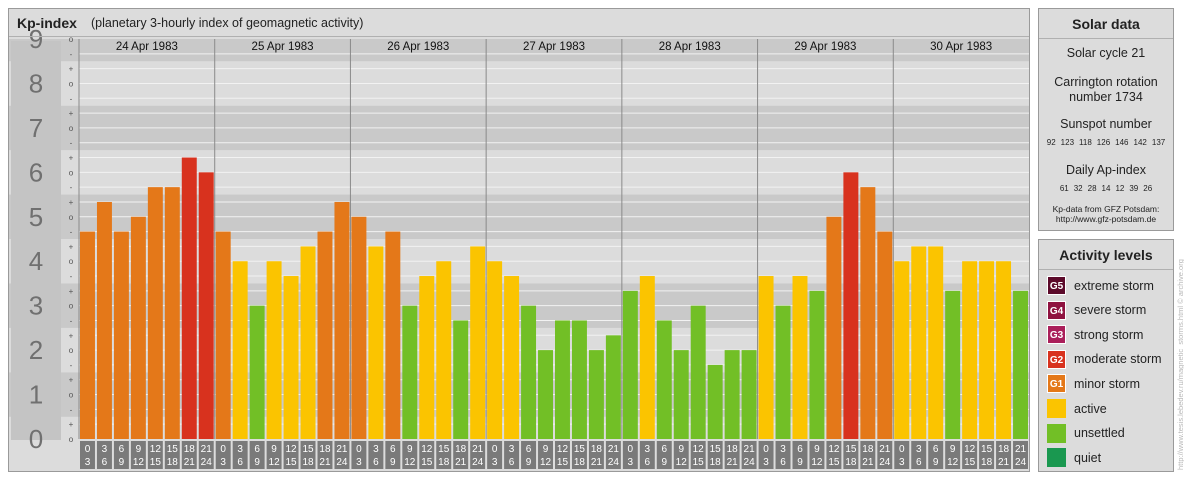 This screenshot has height=480, width=1184. I want to click on day-label: 30 Apr 1983, so click(961, 47).